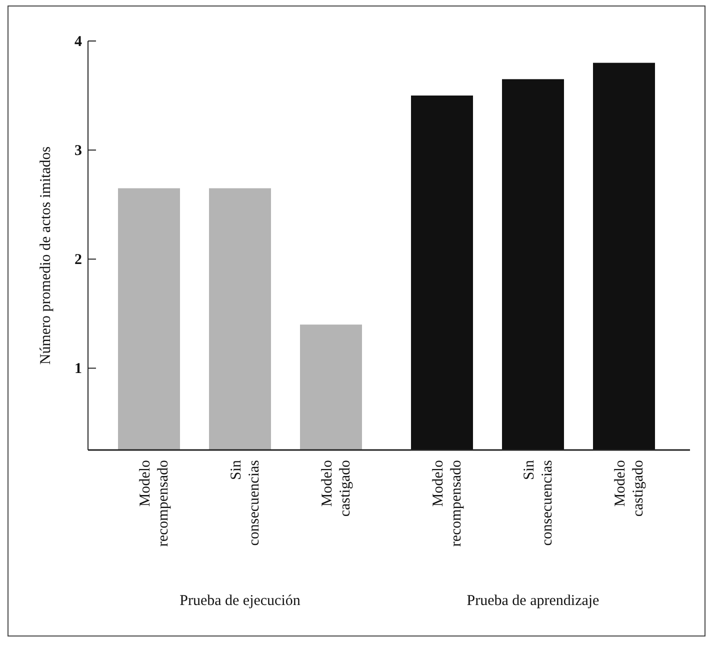  I want to click on text: Prueba de ejecución, so click(240, 601).